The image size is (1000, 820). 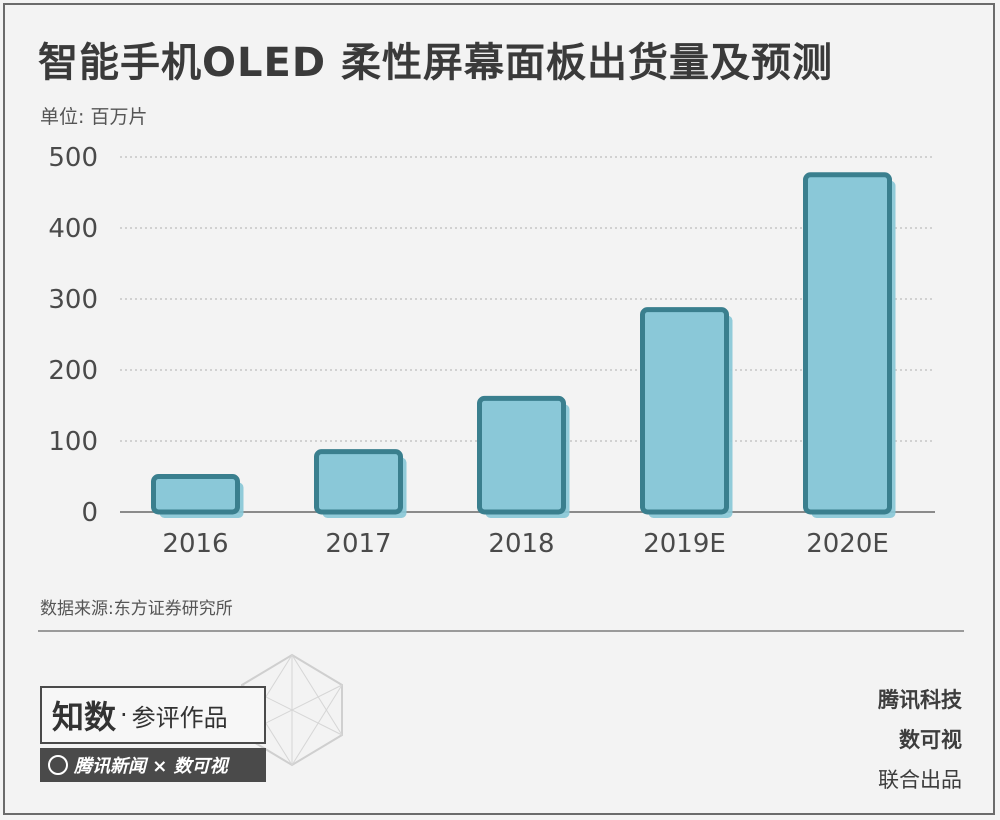 I want to click on badge-footer-text: 腾讯新闻 × 数可视, so click(x=151, y=766).